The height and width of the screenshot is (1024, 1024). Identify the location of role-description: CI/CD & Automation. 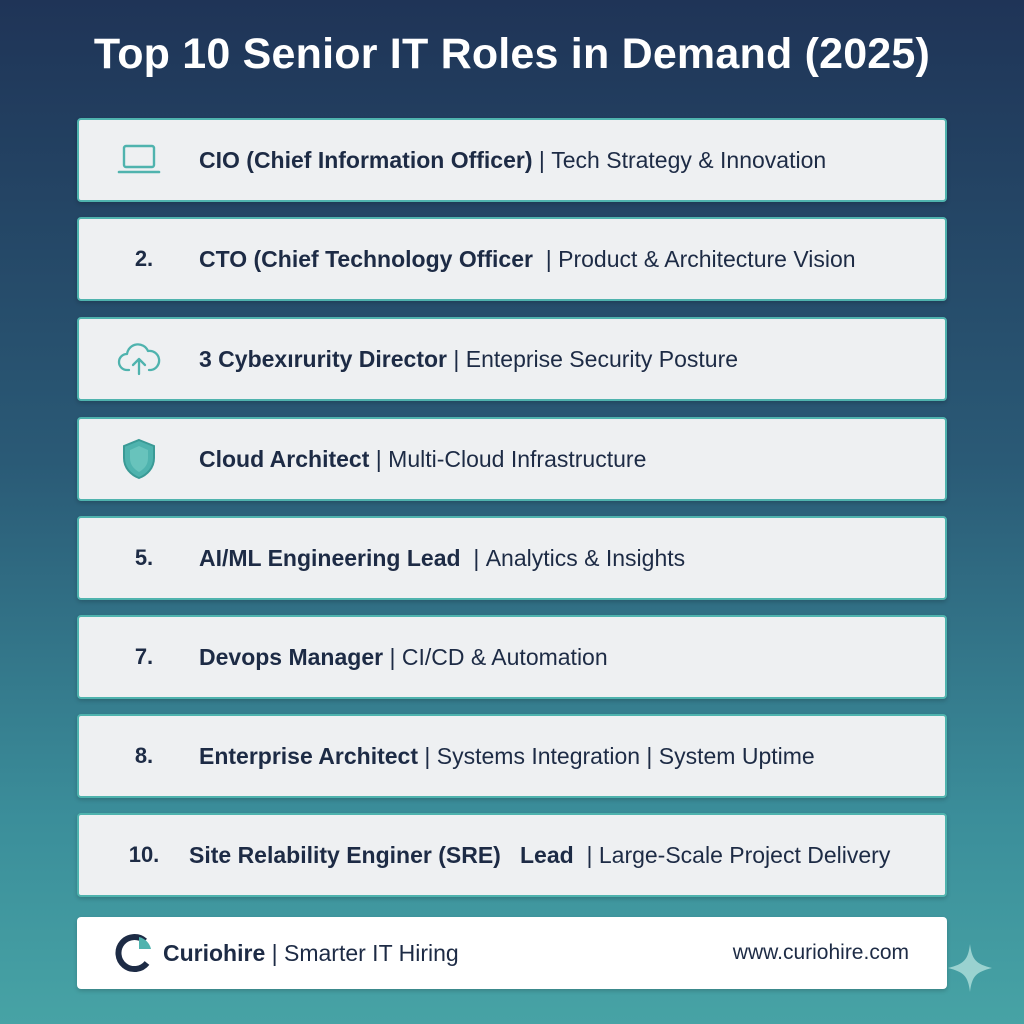
(504, 656).